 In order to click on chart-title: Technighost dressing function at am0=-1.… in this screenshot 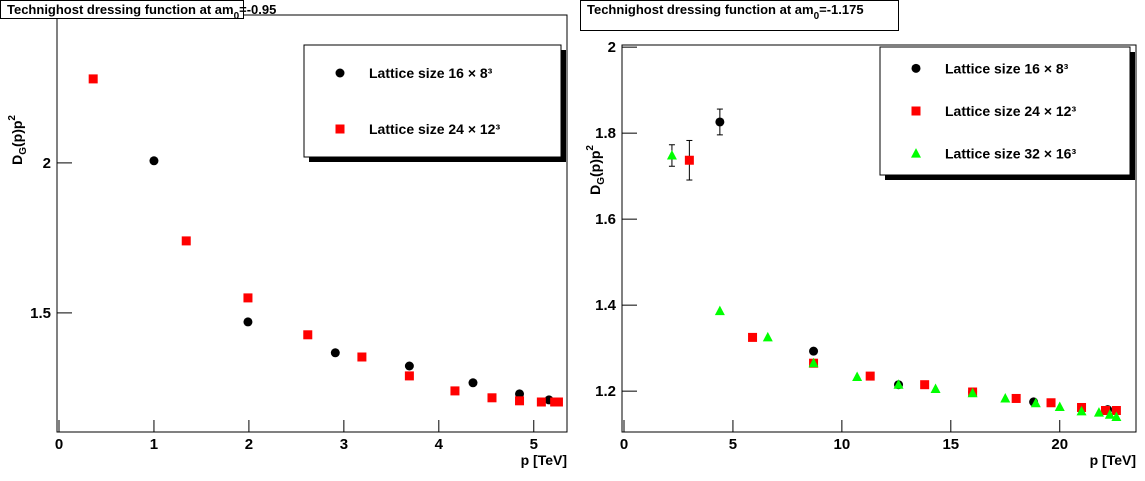, I will do `click(725, 12)`.